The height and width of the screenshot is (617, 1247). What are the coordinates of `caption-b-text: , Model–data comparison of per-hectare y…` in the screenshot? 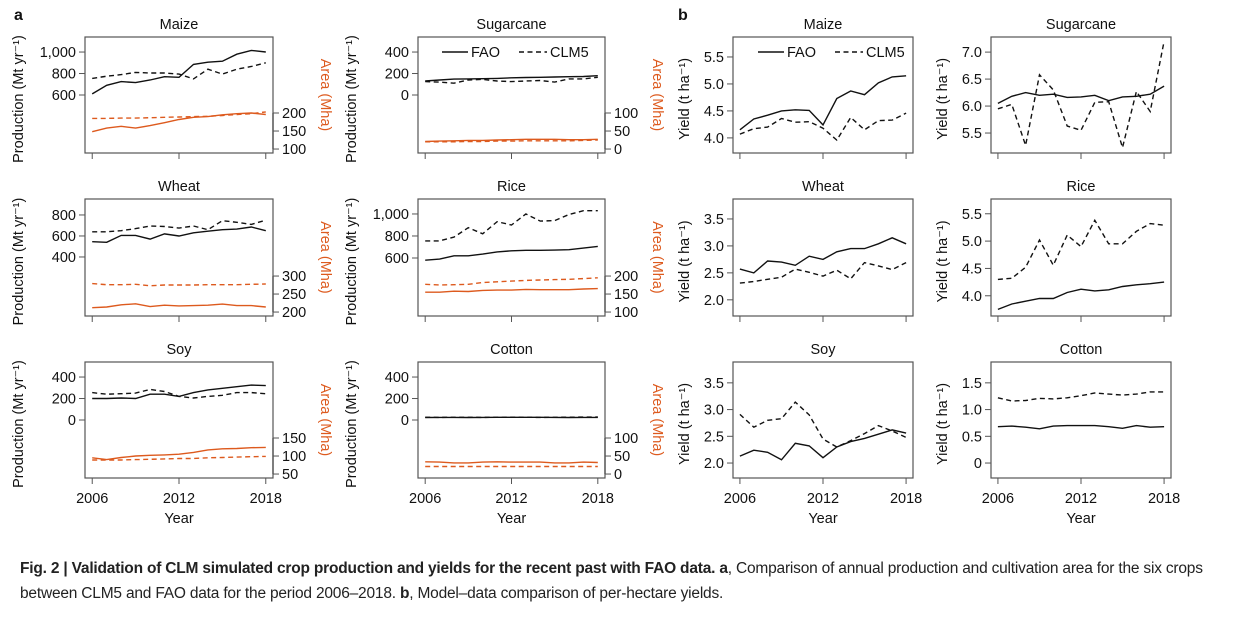 It's located at (566, 593).